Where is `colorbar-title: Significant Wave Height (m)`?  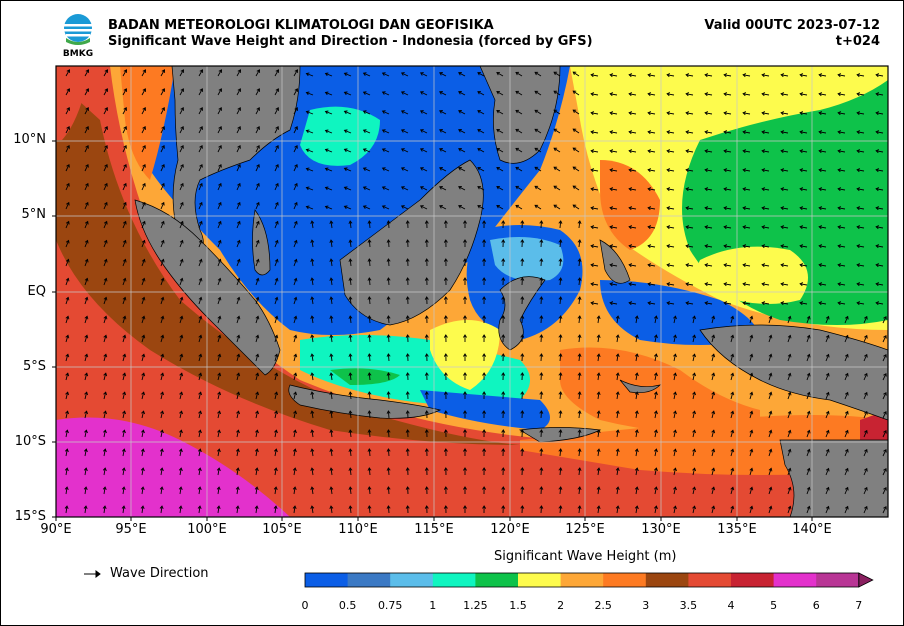
colorbar-title: Significant Wave Height (m) is located at coordinates (585, 556).